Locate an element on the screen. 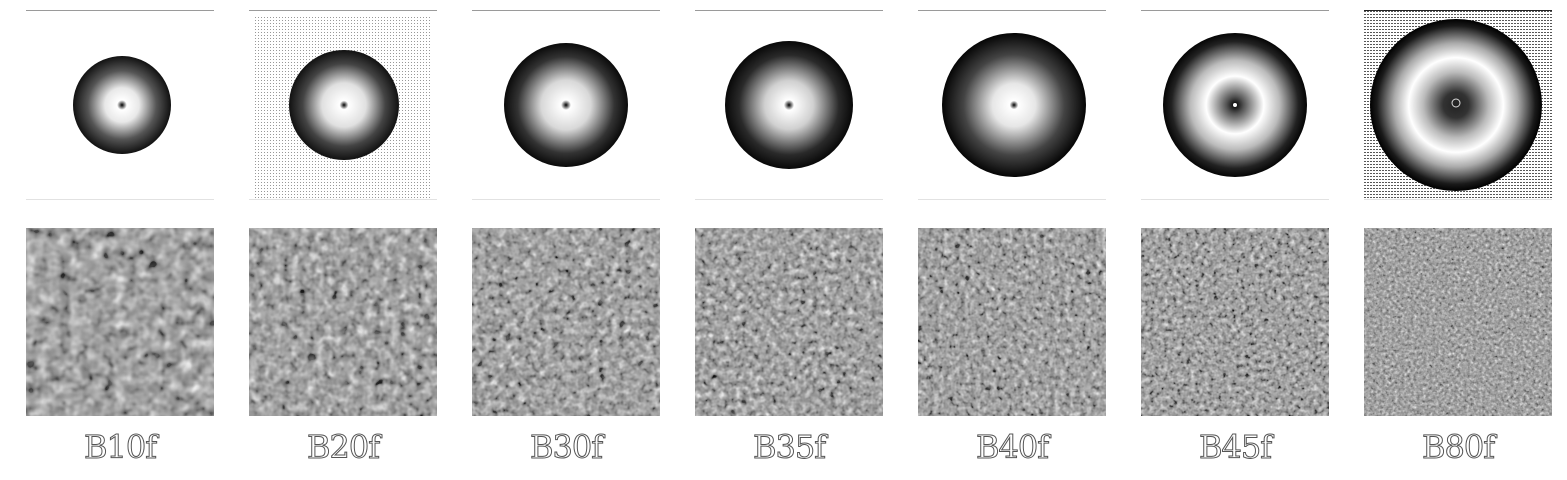 This screenshot has width=1567, height=480. panel-b30f: B30f is located at coordinates (567, 240).